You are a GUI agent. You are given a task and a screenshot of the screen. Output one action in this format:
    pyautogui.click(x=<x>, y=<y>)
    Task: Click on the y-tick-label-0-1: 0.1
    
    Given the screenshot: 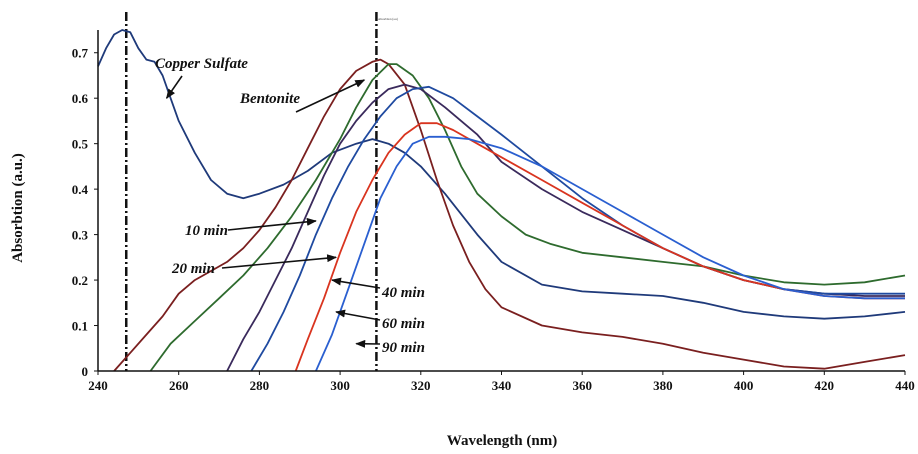 What is the action you would take?
    pyautogui.click(x=80, y=326)
    